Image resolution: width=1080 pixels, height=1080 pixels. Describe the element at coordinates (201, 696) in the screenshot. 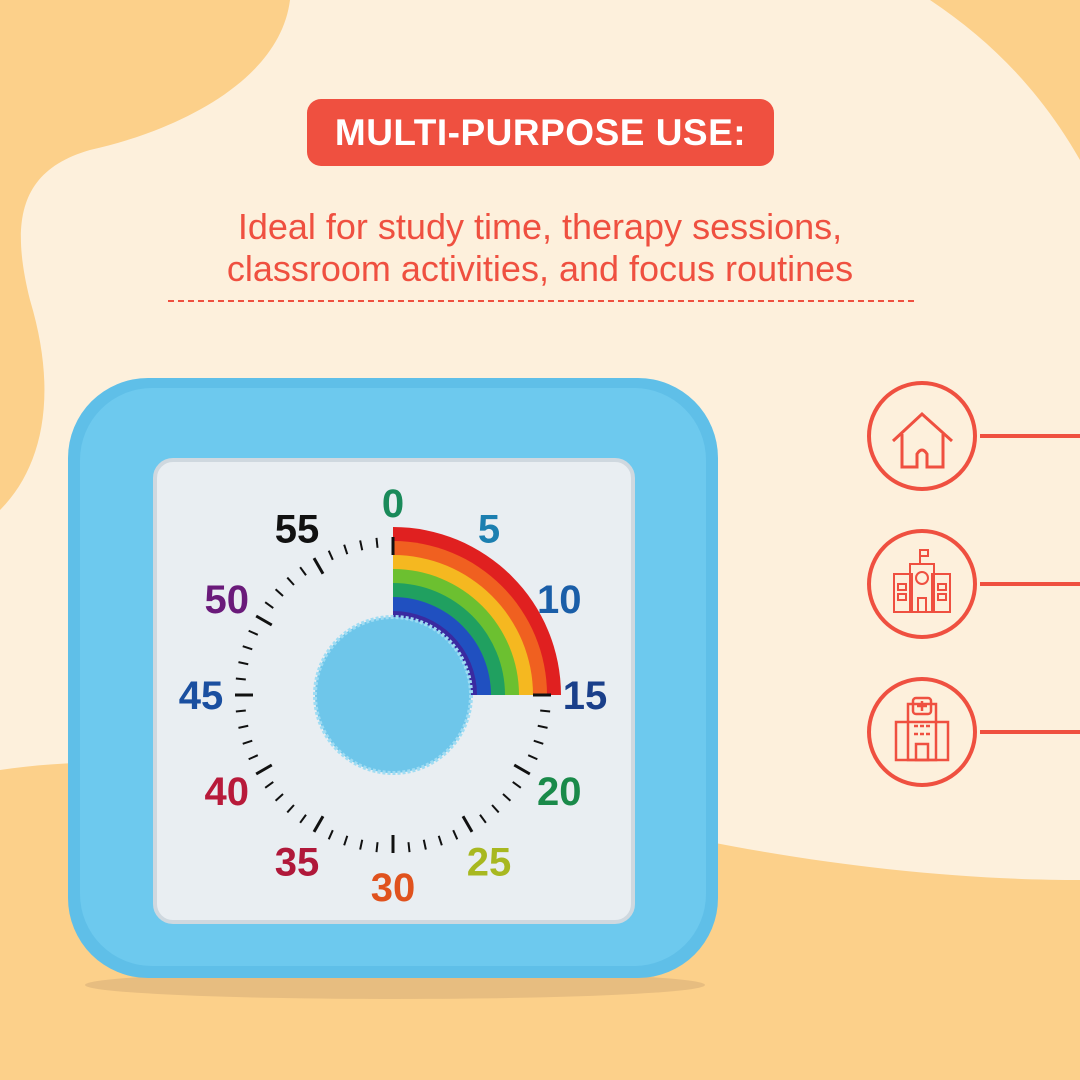

I see `dial-number: 45` at that location.